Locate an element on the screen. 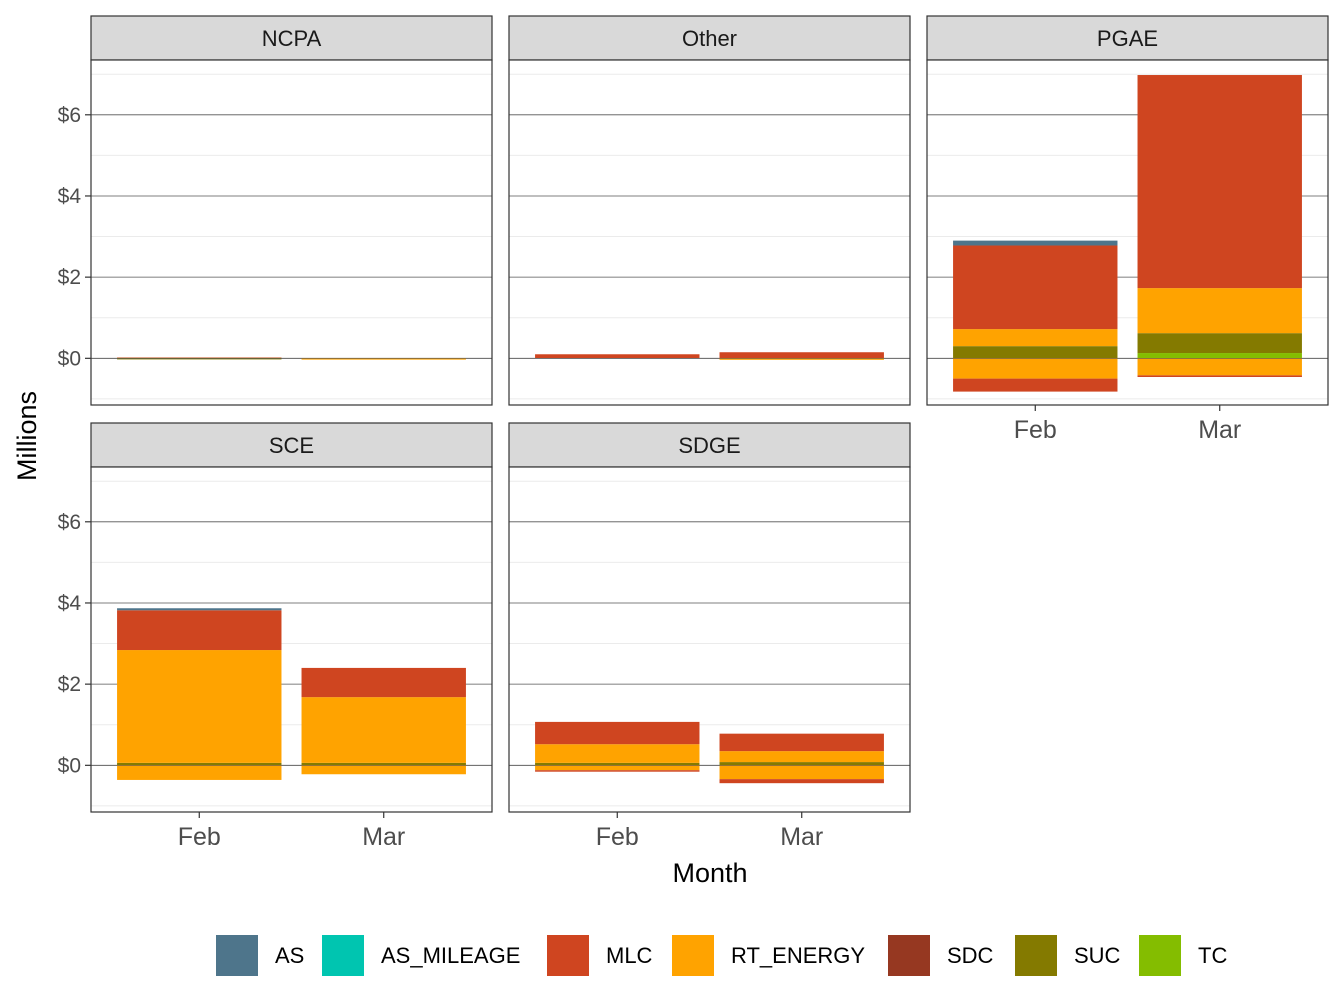  legend-item-tc: TC is located at coordinates (1183, 955).